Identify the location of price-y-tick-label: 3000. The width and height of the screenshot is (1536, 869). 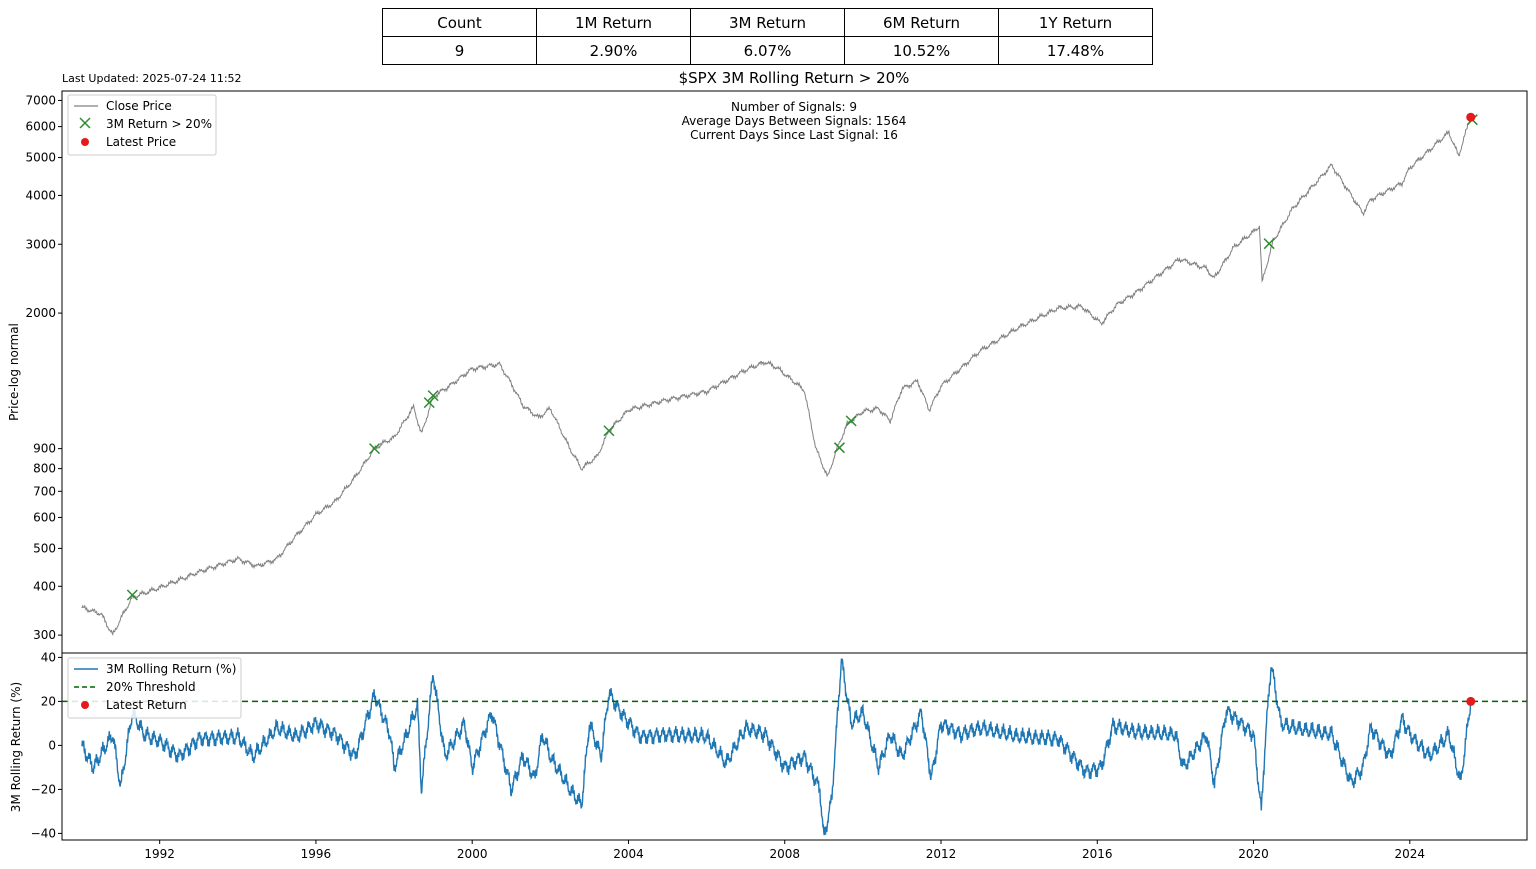
(40, 244).